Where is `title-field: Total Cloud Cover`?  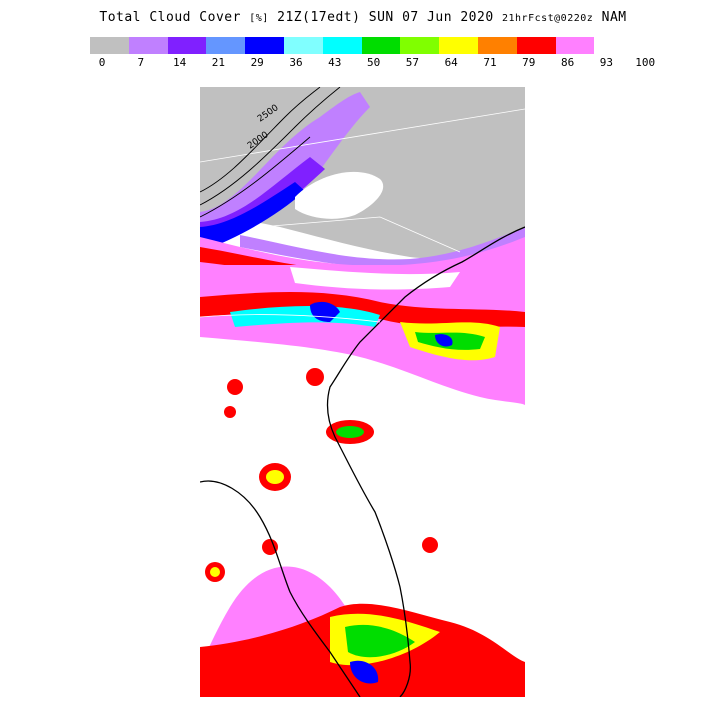 title-field: Total Cloud Cover is located at coordinates (170, 17).